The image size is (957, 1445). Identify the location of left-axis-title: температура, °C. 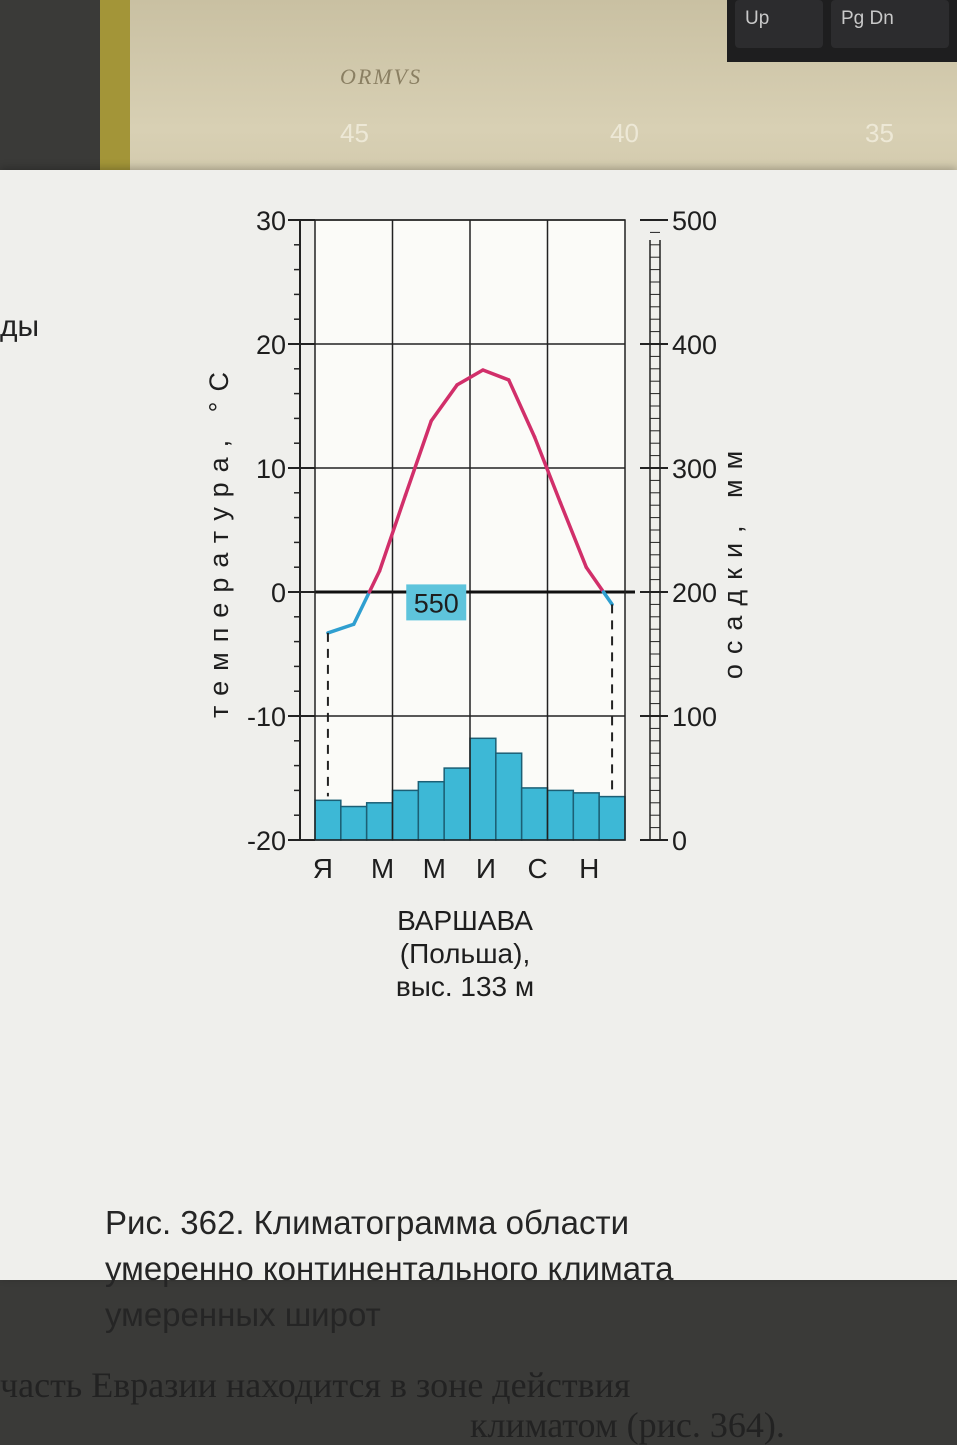
(219, 540).